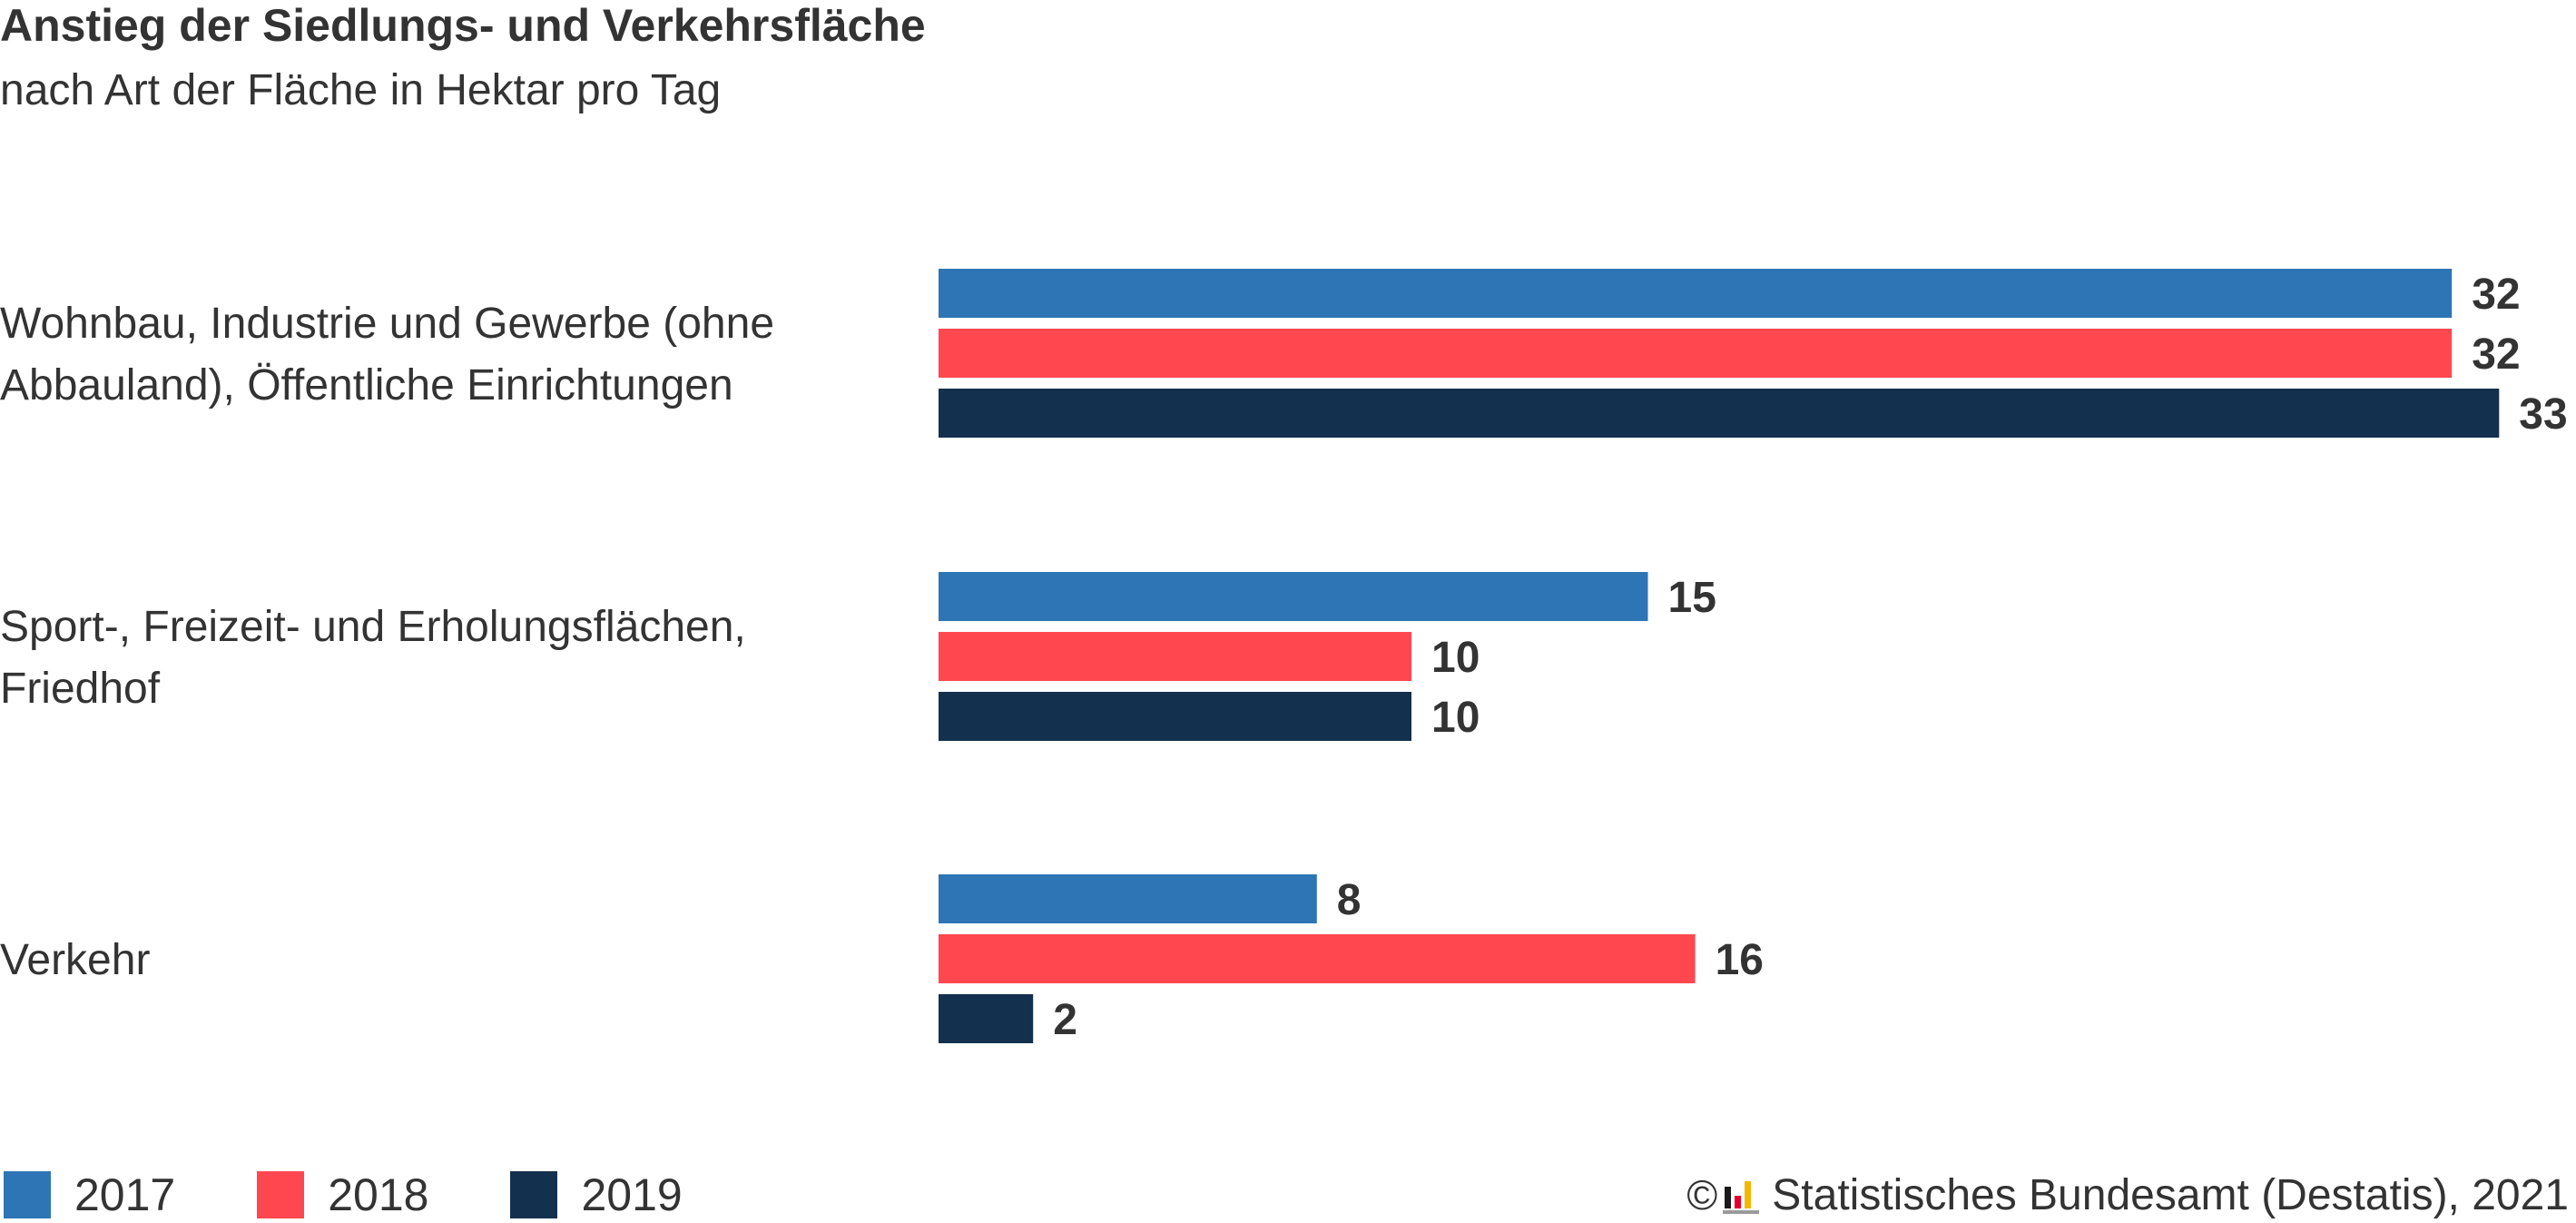 This screenshot has width=2576, height=1223. I want to click on legend-item-2017: 2017, so click(89, 1195).